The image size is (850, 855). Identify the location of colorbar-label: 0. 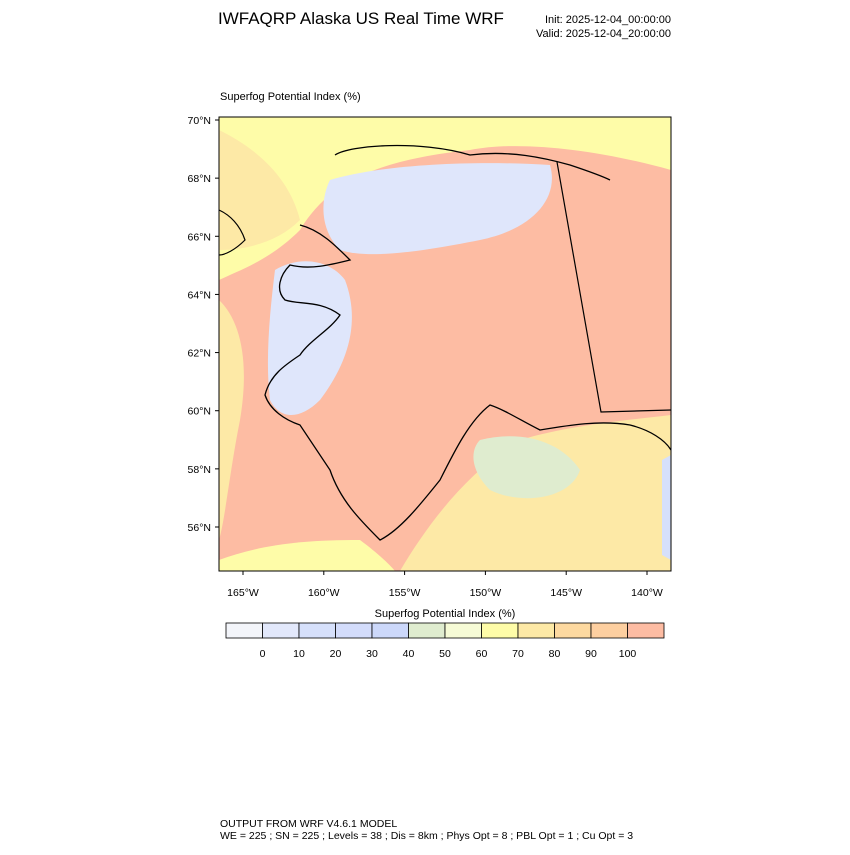
(263, 654).